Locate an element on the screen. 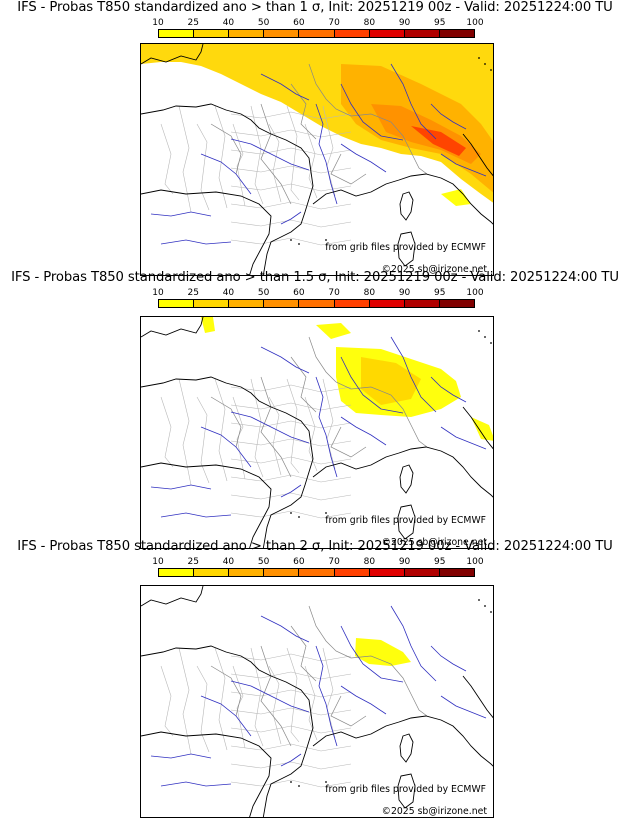 The height and width of the screenshot is (828, 630). colorbar is located at coordinates (316, 572).